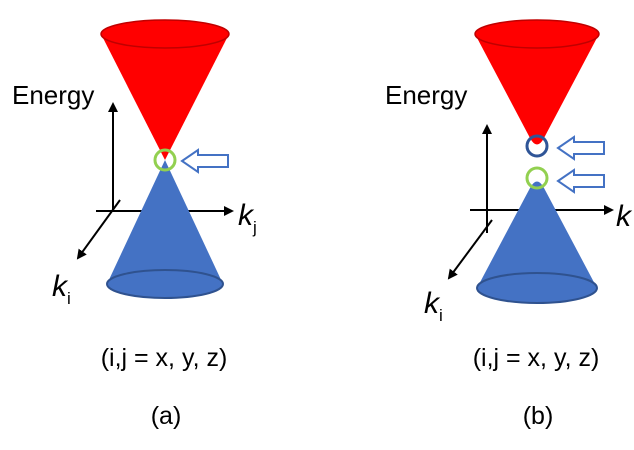  I want to click on lower-band-edge-marker, so click(537, 178).